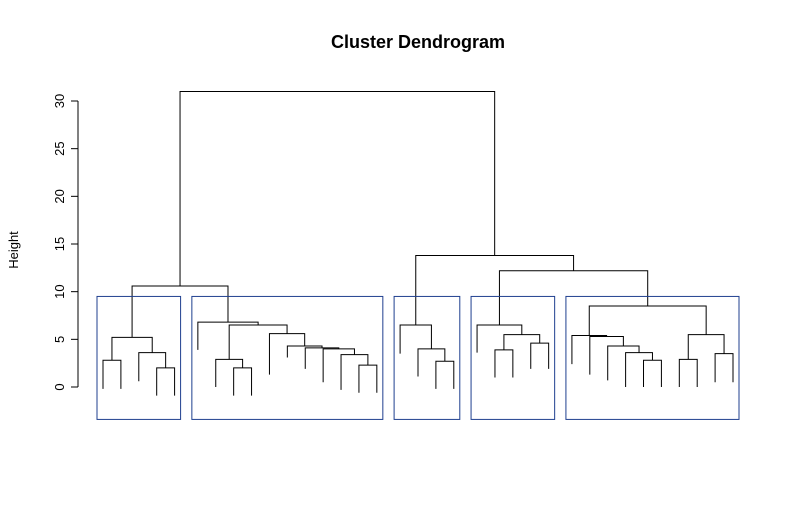  I want to click on chart-title: Cluster Dendrogram, so click(418, 42).